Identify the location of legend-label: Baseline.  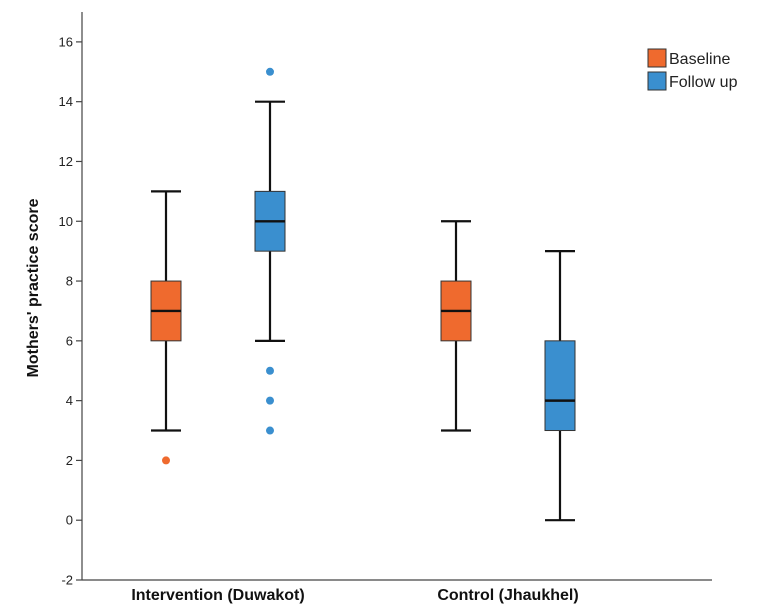
(699, 59).